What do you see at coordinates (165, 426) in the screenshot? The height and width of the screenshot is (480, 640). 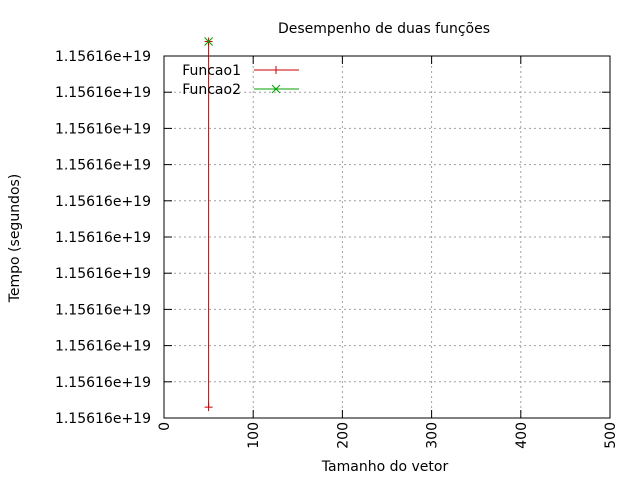 I see `x-tick-label: 0` at bounding box center [165, 426].